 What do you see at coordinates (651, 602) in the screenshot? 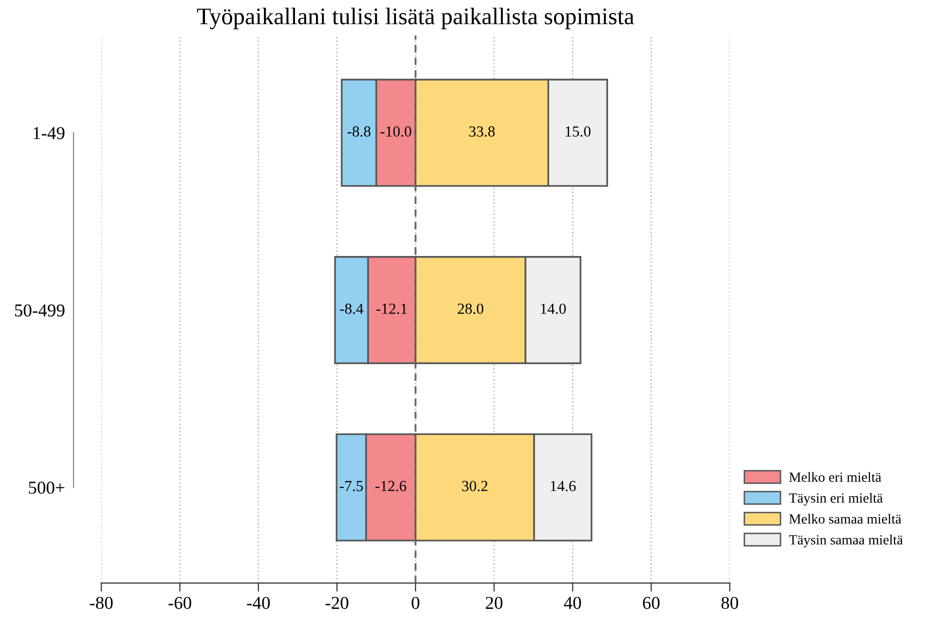
I see `x-tick-label: 60` at bounding box center [651, 602].